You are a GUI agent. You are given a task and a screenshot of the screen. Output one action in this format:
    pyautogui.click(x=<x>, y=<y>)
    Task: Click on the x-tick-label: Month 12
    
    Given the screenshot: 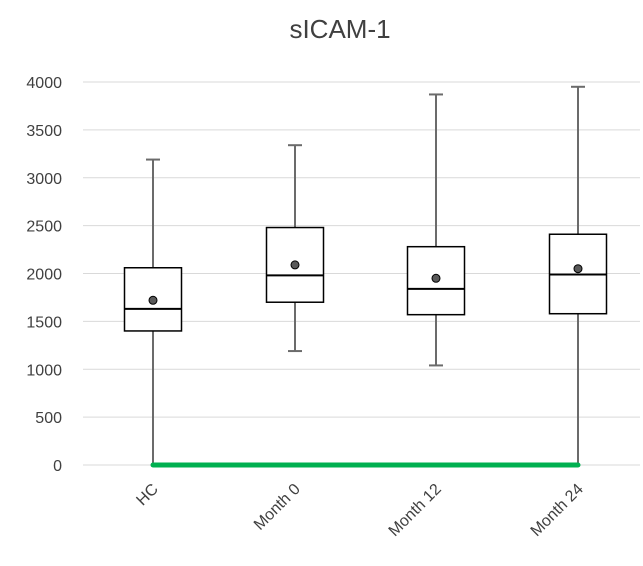 What is the action you would take?
    pyautogui.click(x=415, y=510)
    